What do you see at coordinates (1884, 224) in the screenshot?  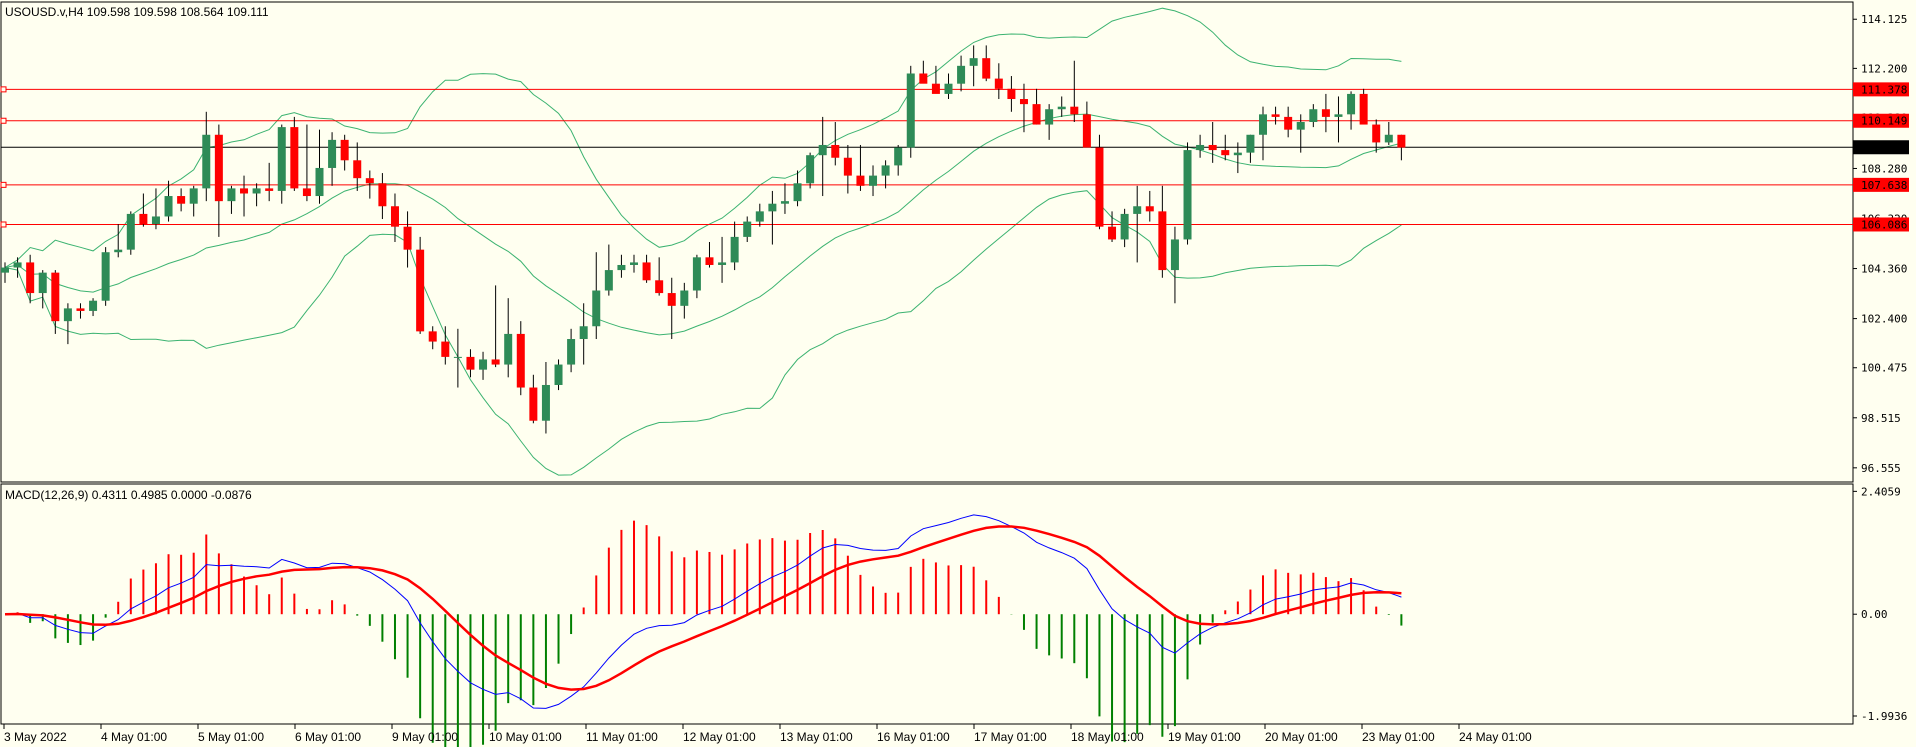 I see `level-label: 106.086` at bounding box center [1884, 224].